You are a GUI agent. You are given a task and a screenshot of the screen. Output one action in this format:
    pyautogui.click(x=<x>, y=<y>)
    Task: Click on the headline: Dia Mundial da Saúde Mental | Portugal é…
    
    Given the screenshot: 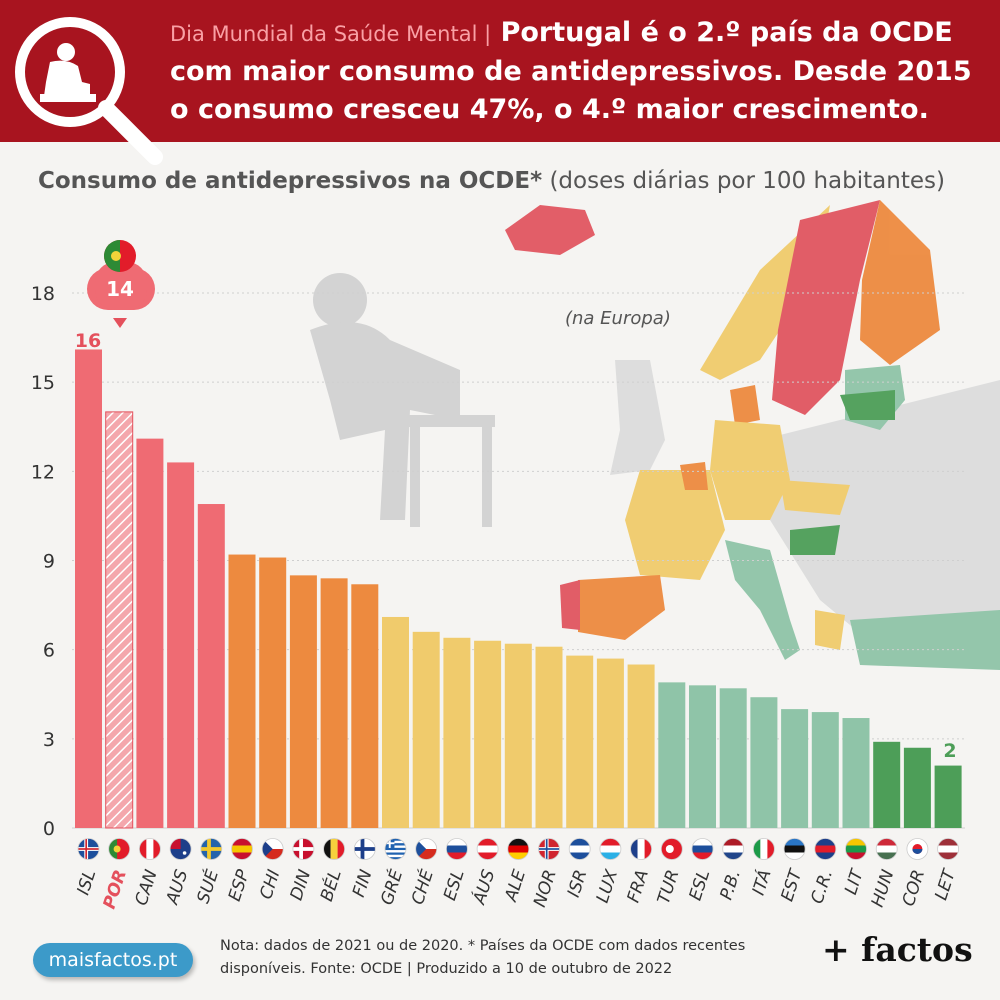 What is the action you would take?
    pyautogui.click(x=582, y=71)
    